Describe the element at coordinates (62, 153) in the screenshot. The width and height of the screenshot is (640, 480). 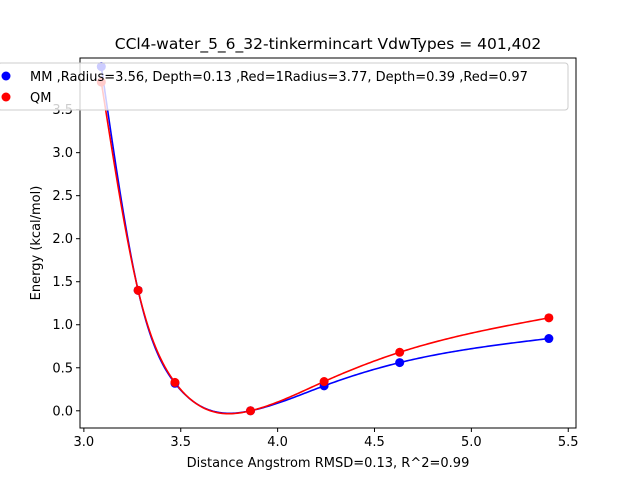
I see `y-tick-label: 3.0` at that location.